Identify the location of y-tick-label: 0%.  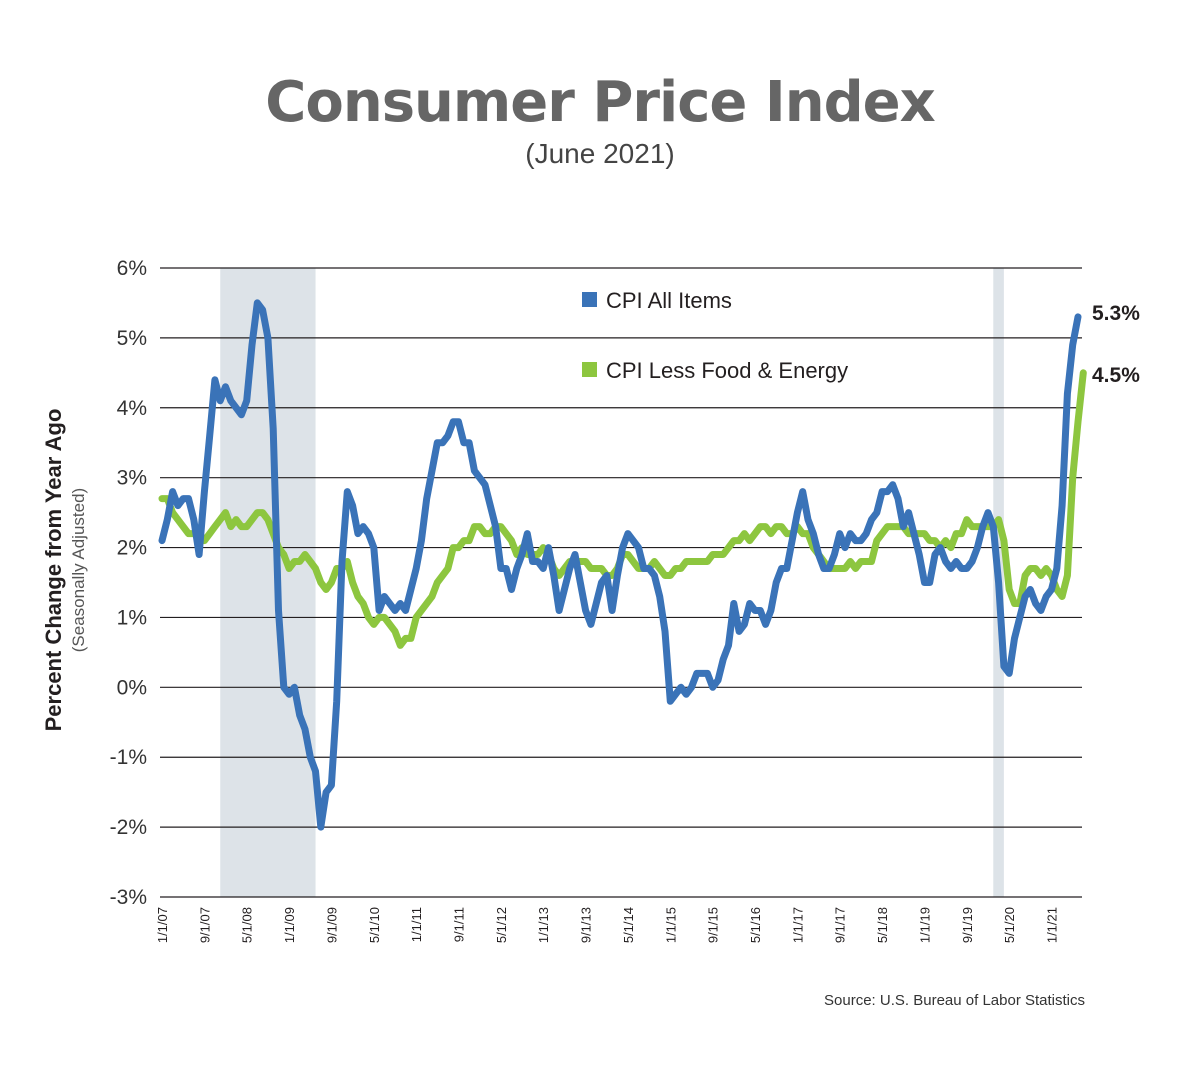
(132, 687).